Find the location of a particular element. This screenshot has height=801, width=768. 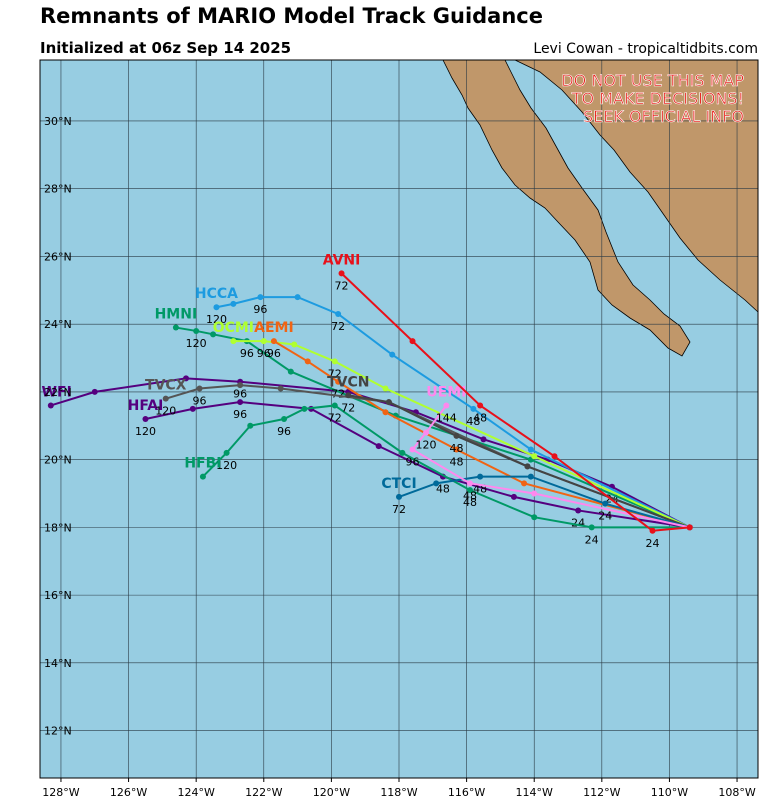

x-tick-label: 108°W is located at coordinates (736, 792).